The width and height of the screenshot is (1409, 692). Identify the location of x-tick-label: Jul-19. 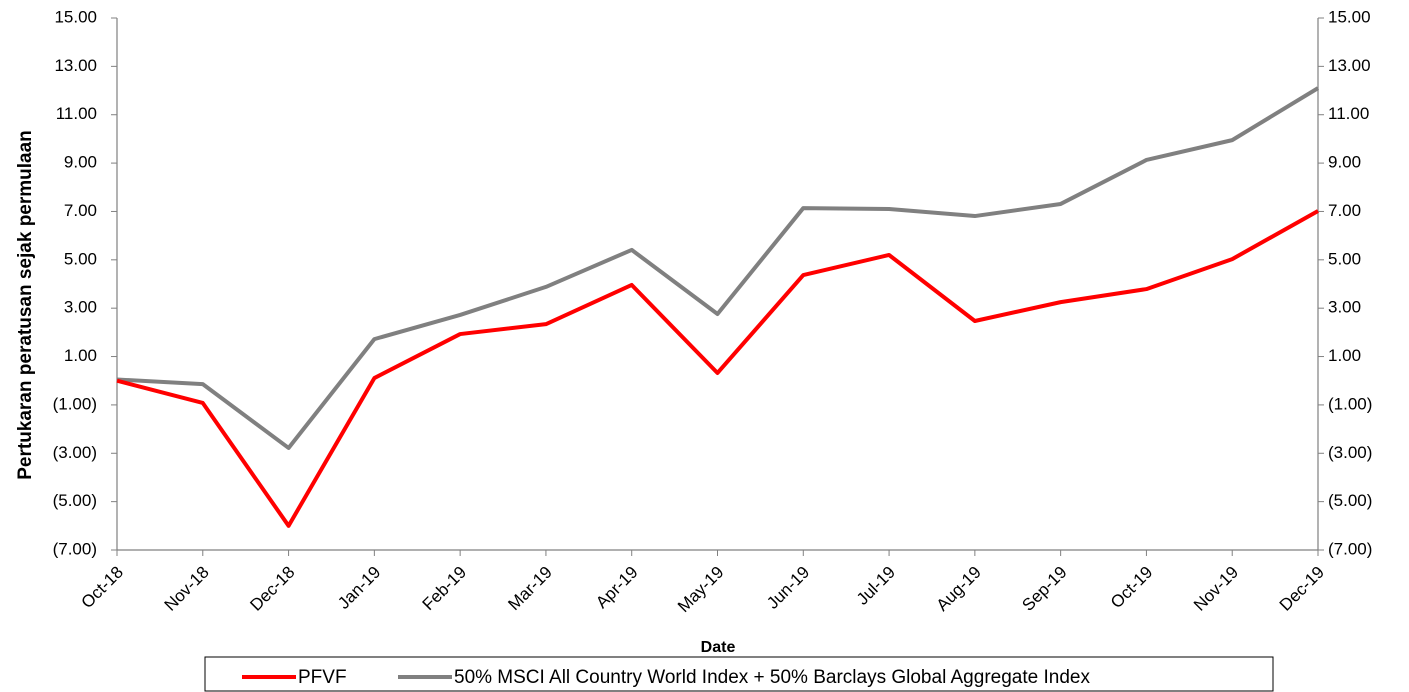
(876, 586).